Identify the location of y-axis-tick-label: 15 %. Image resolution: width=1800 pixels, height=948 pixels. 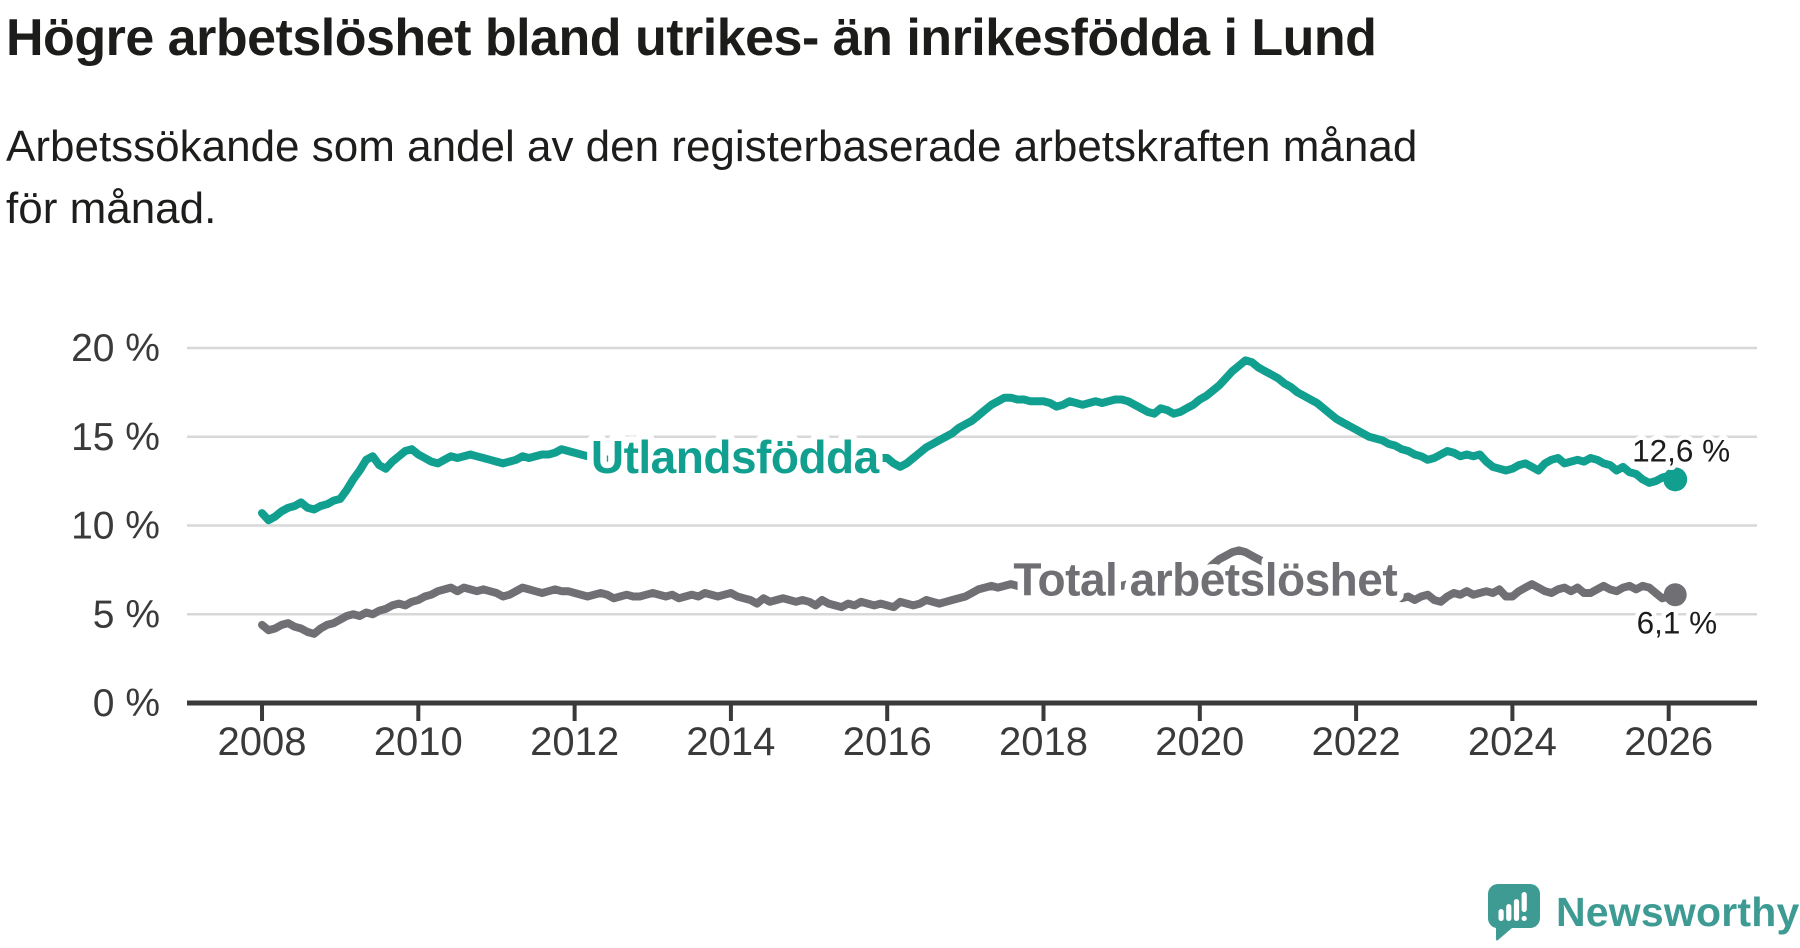
(115, 437).